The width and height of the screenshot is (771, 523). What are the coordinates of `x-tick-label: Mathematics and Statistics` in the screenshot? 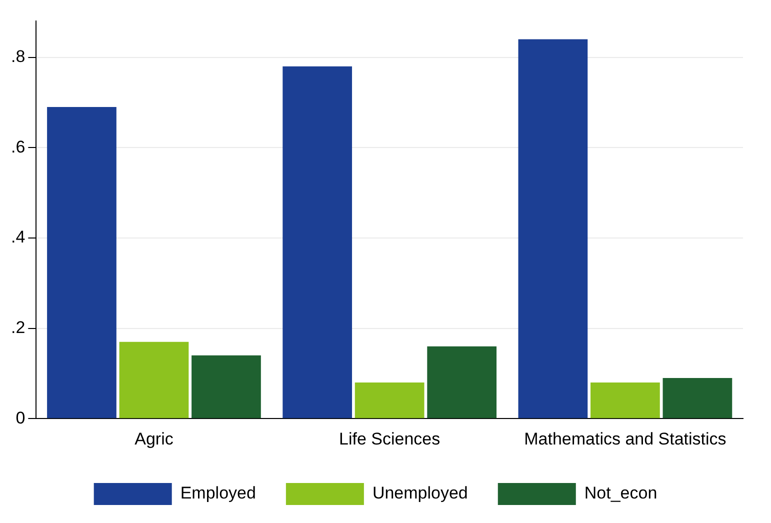 It's located at (625, 438).